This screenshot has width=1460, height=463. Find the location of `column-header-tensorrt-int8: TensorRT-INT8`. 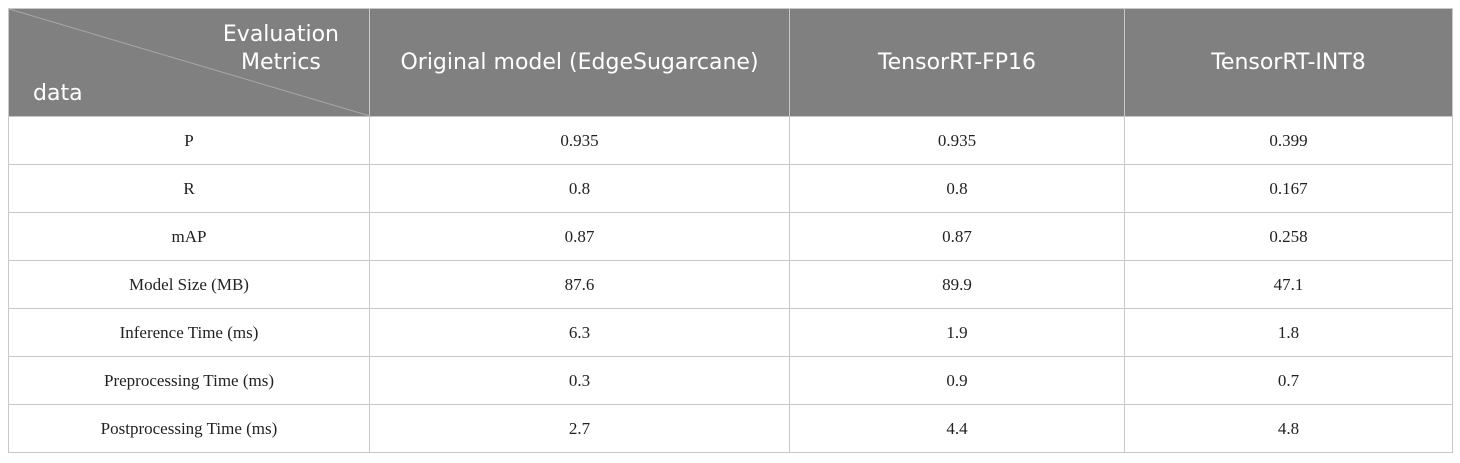

column-header-tensorrt-int8: TensorRT-INT8 is located at coordinates (1288, 62).